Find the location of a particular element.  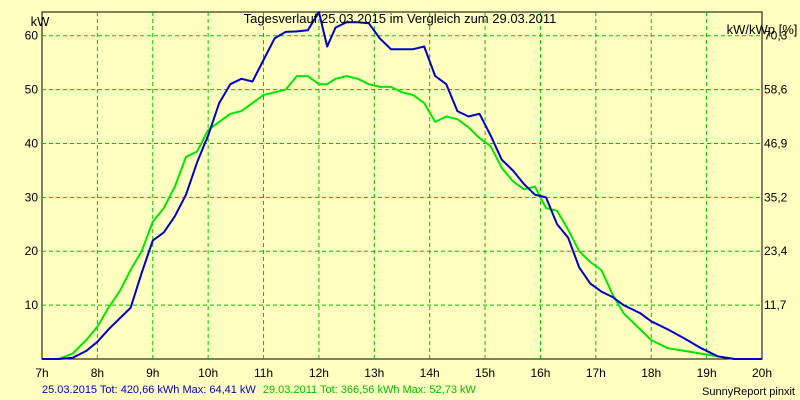

y-axis-label-left: kW is located at coordinates (41, 21).